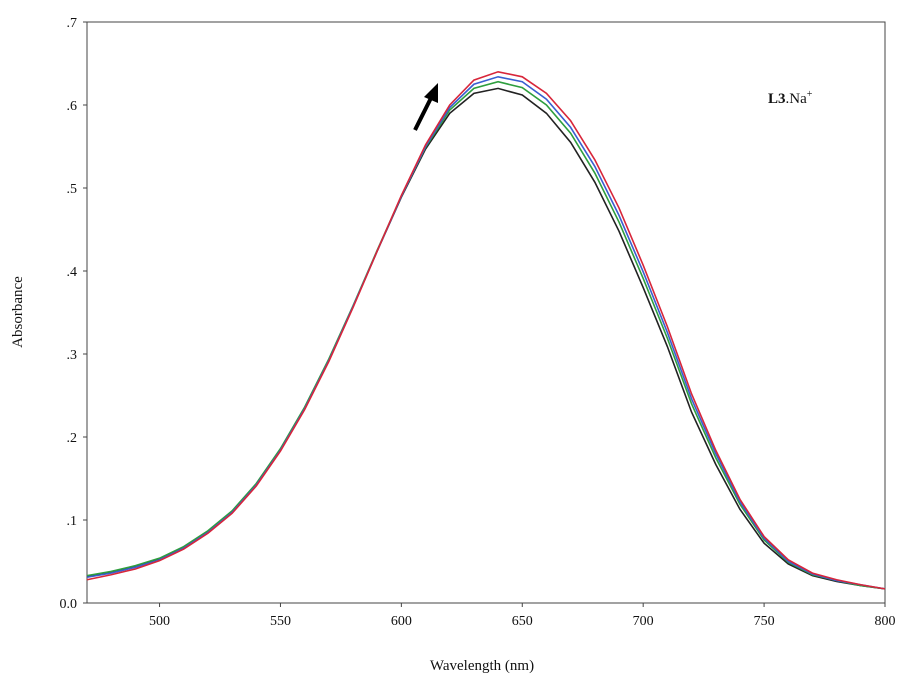 This screenshot has width=901, height=679. Describe the element at coordinates (72, 355) in the screenshot. I see `y-tick-label: .3` at that location.